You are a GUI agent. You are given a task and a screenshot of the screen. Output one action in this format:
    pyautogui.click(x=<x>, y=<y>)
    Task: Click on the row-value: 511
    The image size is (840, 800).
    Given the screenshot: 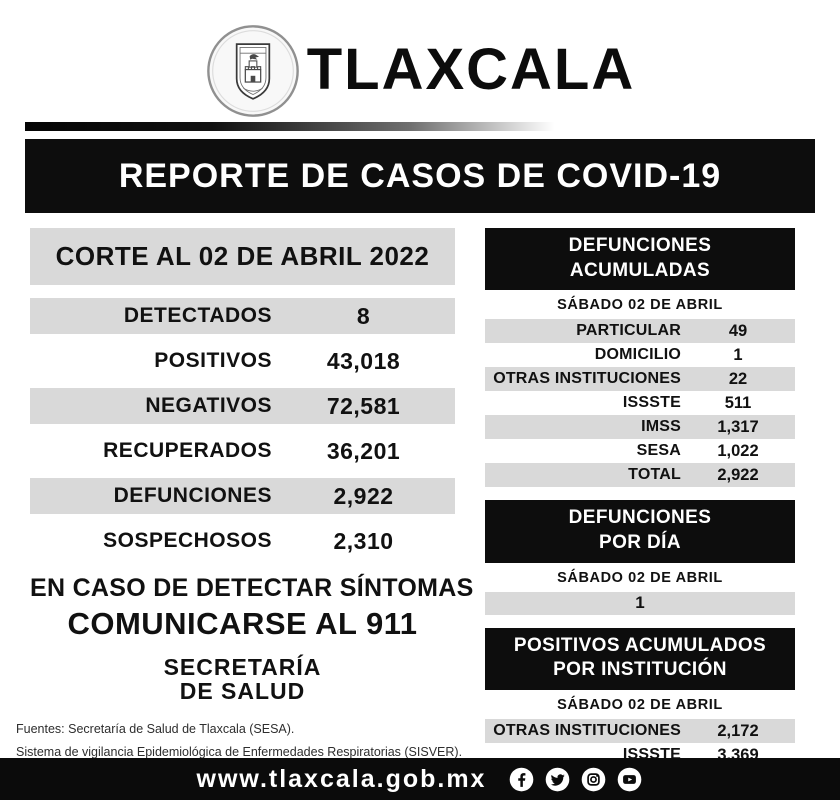 What is the action you would take?
    pyautogui.click(x=738, y=402)
    